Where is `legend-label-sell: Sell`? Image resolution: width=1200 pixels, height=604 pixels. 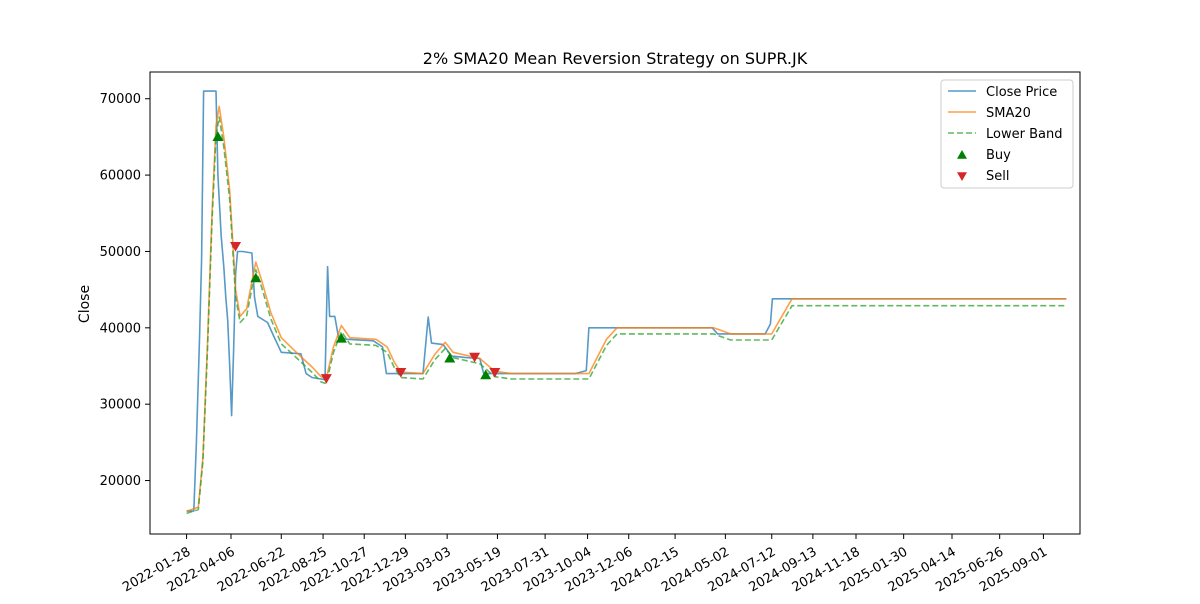 legend-label-sell: Sell is located at coordinates (997, 176).